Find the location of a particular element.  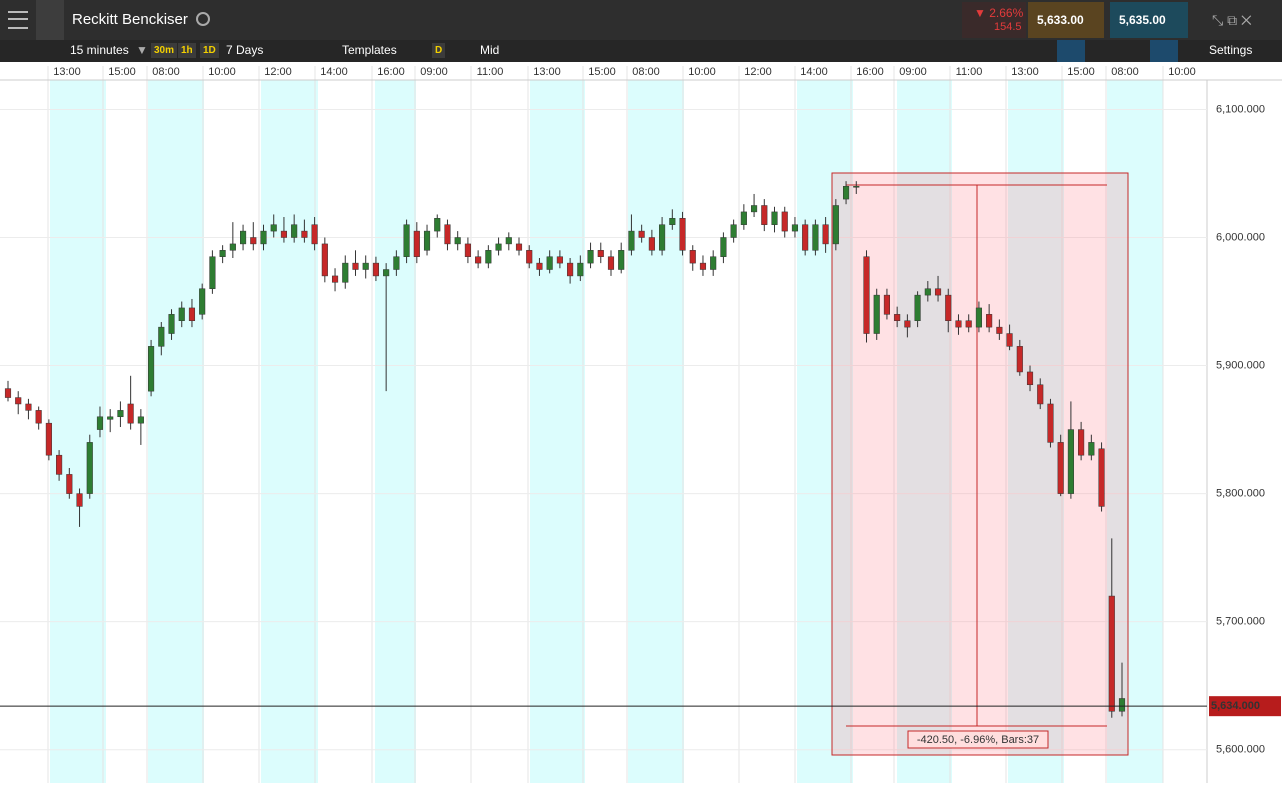

time-label: 13:00 is located at coordinates (67, 72).